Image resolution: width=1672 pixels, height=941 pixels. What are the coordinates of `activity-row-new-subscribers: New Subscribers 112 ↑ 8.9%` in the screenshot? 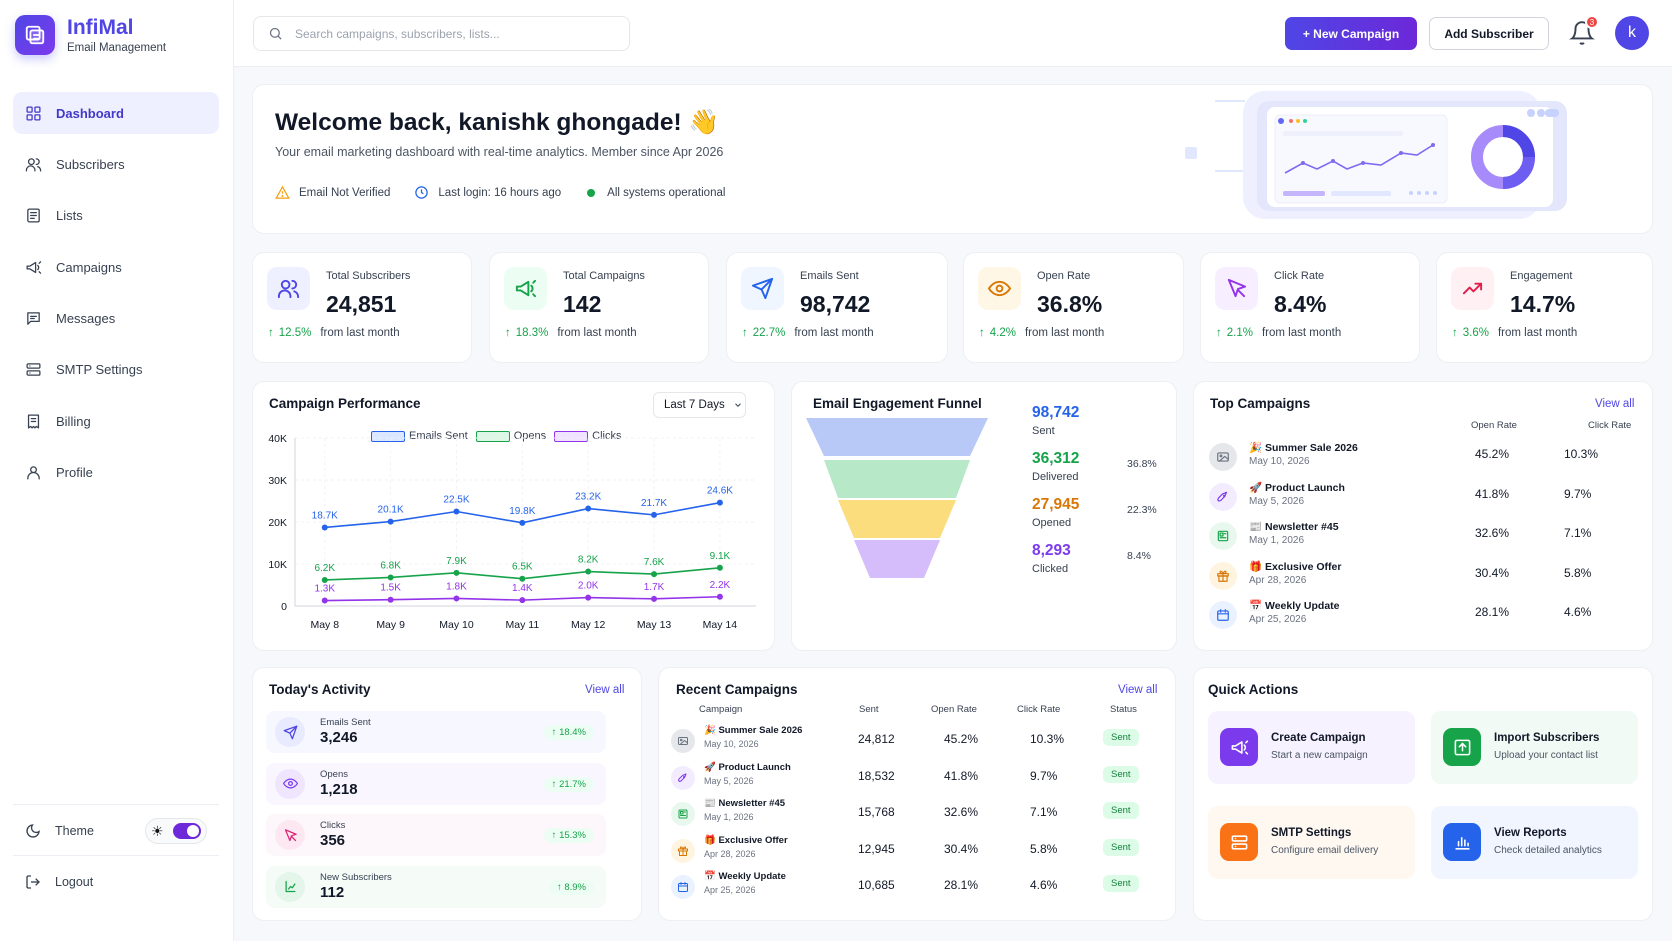 It's located at (436, 886).